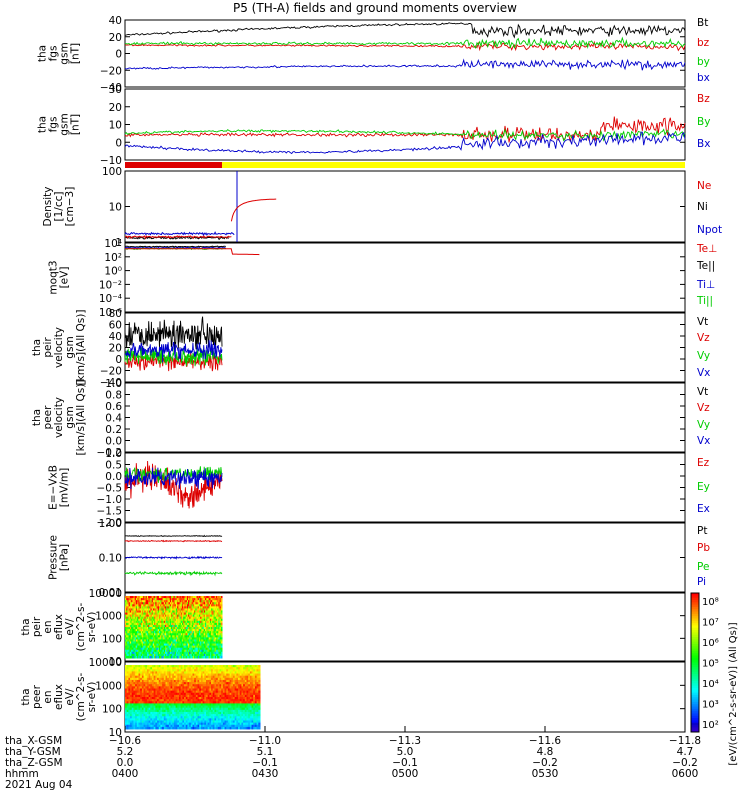  What do you see at coordinates (405, 206) in the screenshot?
I see `panel-frame` at bounding box center [405, 206].